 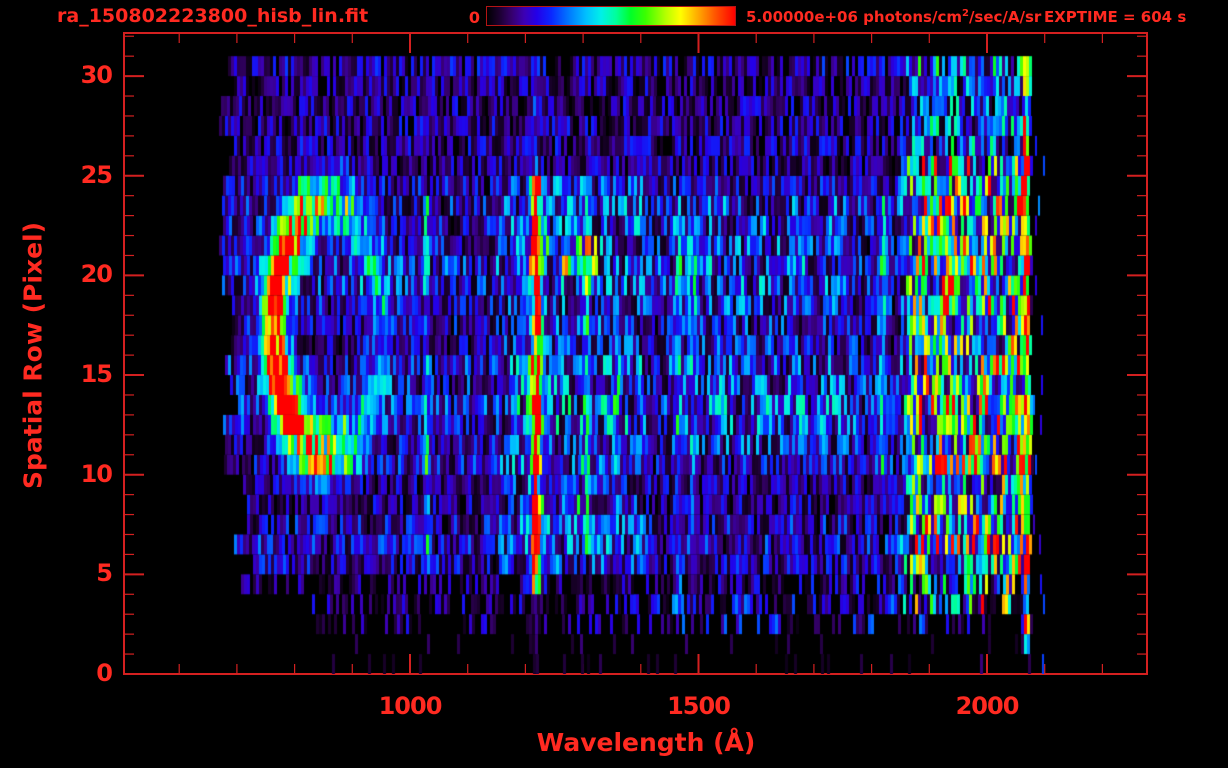 I want to click on y-tick-label: 0, so click(x=104, y=673).